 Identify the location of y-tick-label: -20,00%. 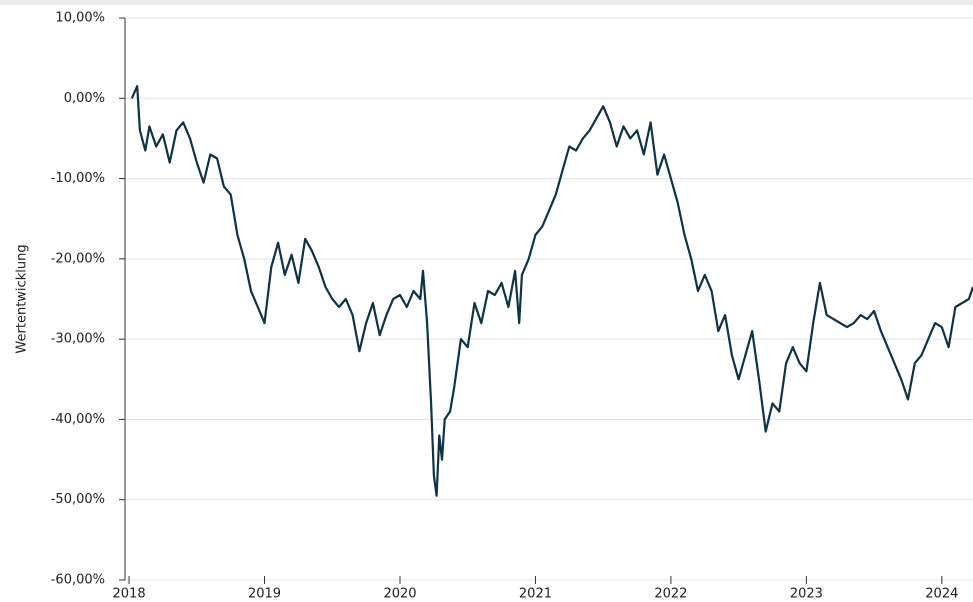
(78, 258).